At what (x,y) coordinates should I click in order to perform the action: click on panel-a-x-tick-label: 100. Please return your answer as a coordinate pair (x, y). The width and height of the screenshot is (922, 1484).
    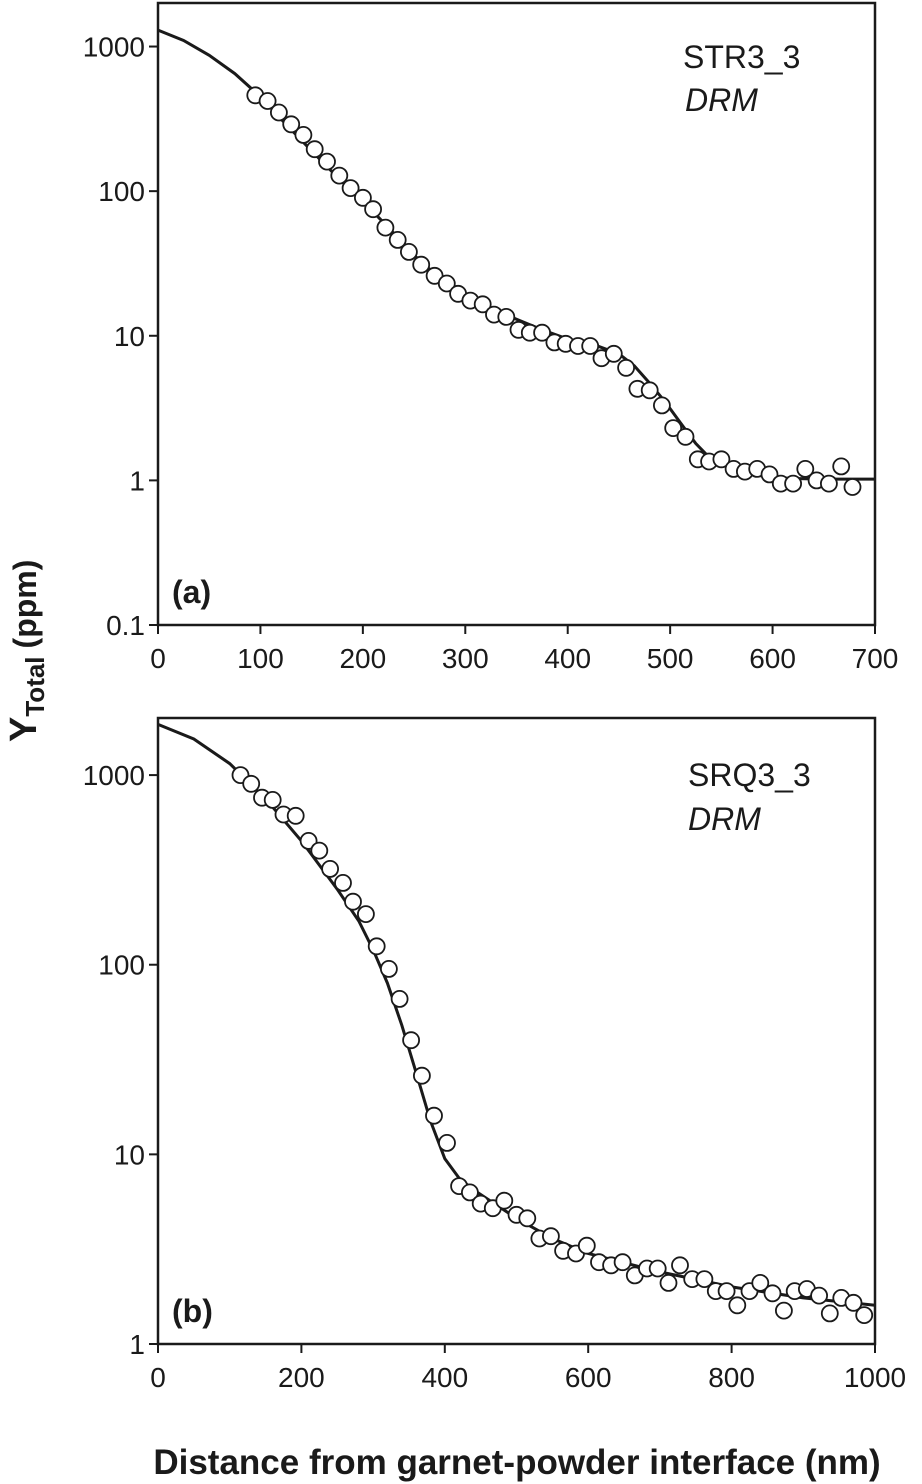
    Looking at the image, I should click on (260, 658).